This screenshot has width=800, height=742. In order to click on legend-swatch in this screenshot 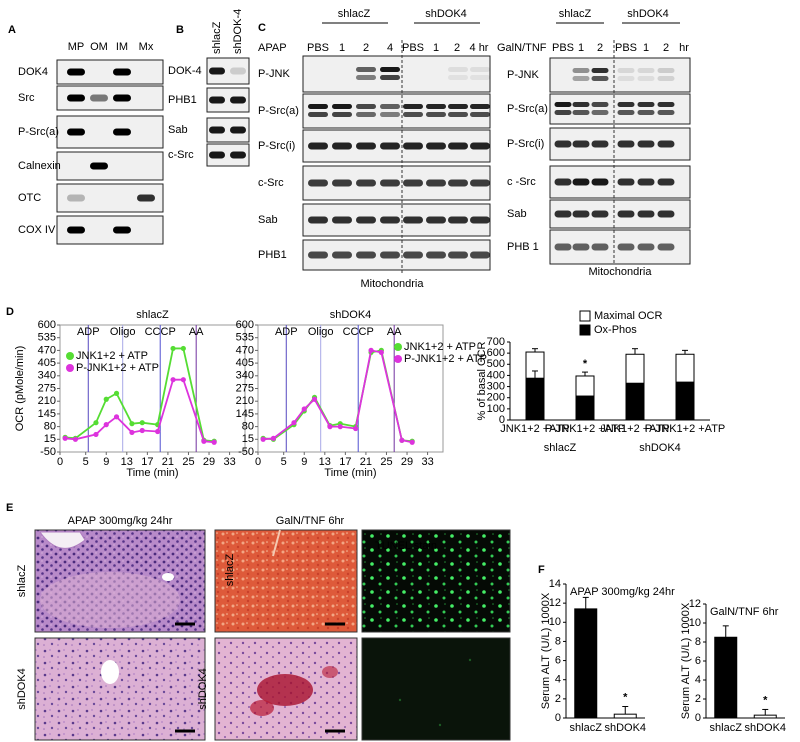, I will do `click(585, 316)`.